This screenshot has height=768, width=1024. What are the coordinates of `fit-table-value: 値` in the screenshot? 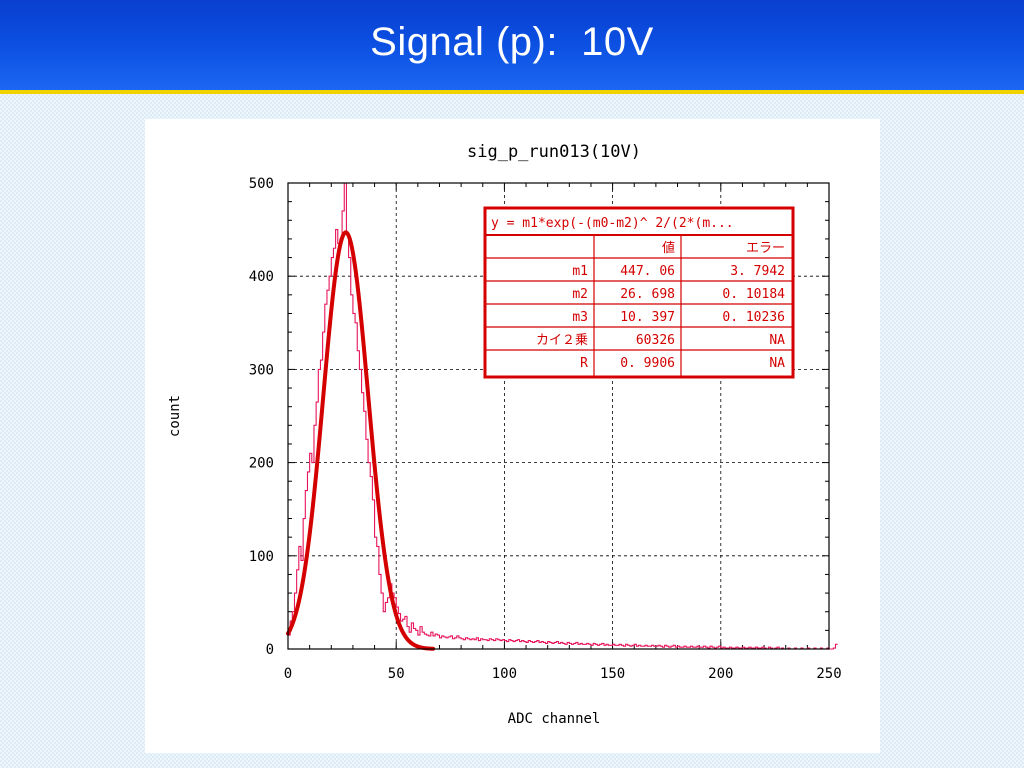 It's located at (668, 248).